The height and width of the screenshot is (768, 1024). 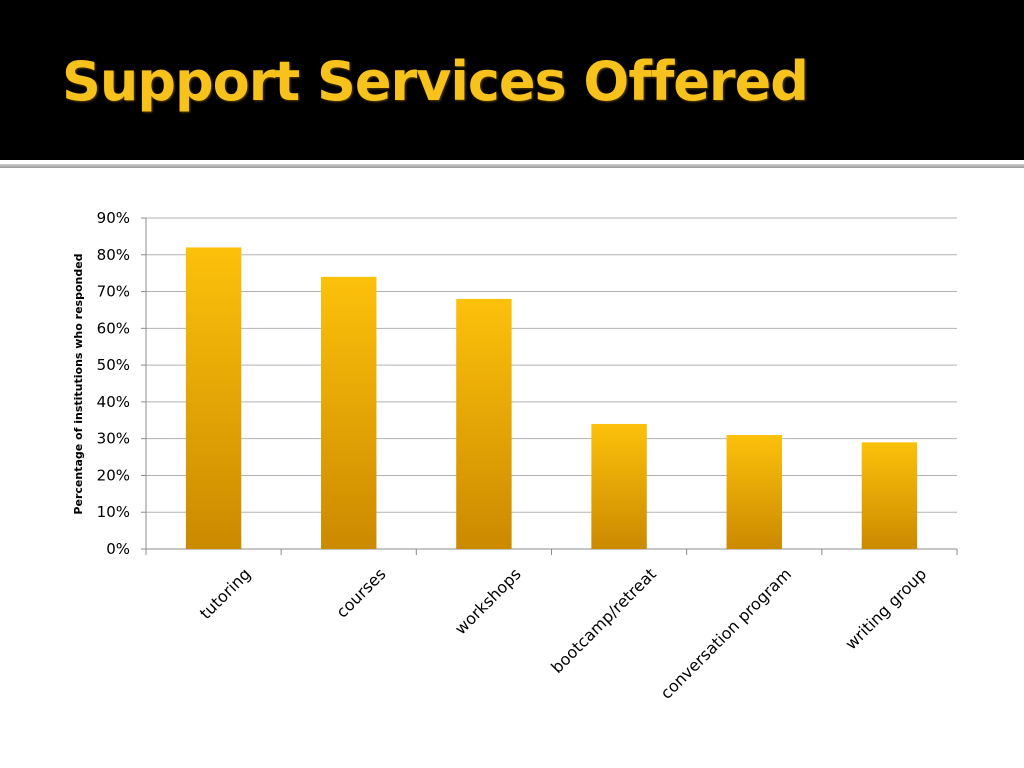 What do you see at coordinates (78, 383) in the screenshot?
I see `y-axis-label: Percentage of institutions who responded` at bounding box center [78, 383].